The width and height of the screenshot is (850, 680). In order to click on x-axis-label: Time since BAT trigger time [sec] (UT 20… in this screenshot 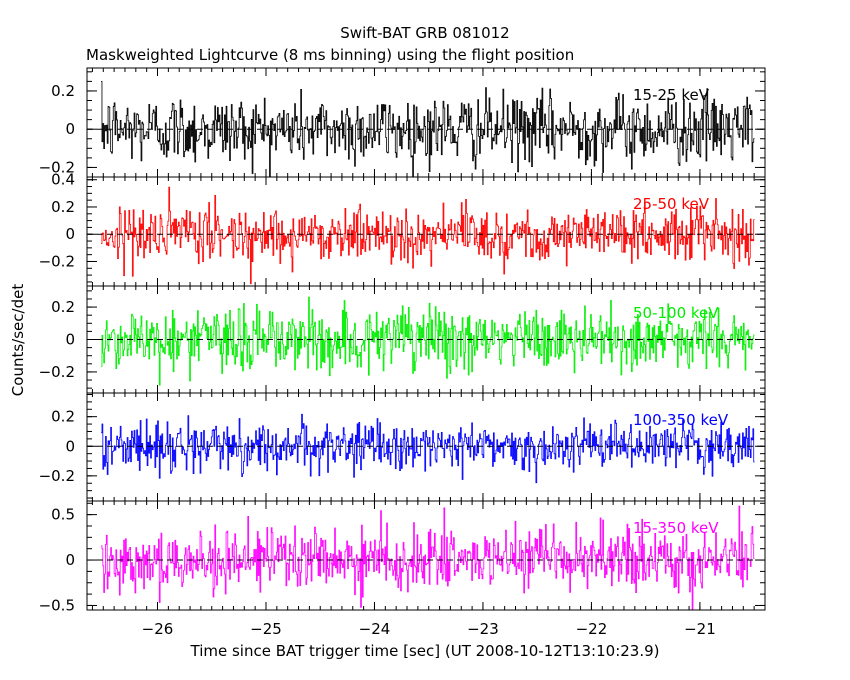, I will do `click(425, 651)`.